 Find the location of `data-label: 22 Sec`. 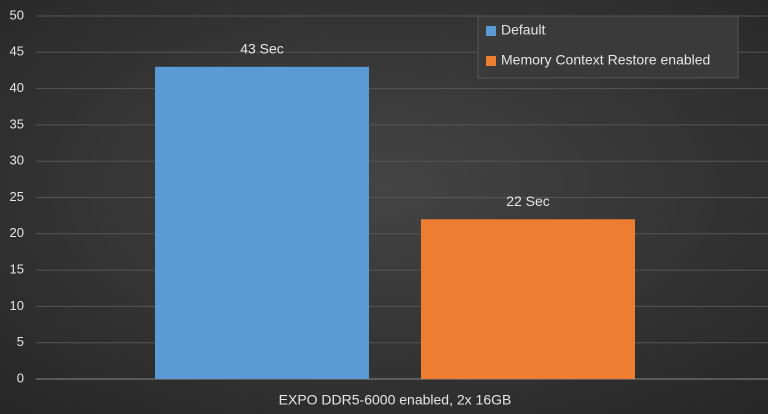

data-label: 22 Sec is located at coordinates (528, 201).